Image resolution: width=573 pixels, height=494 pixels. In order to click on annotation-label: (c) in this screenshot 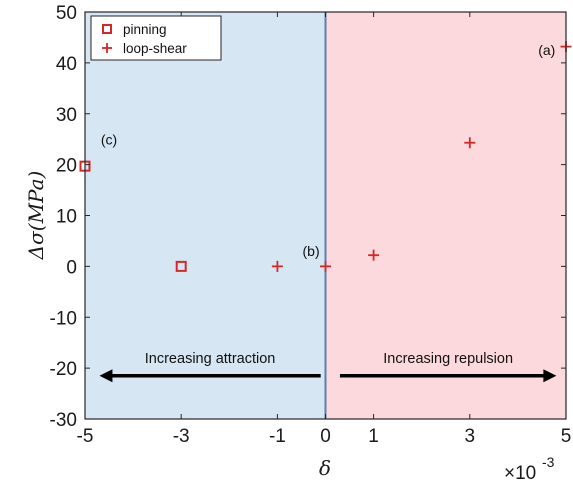, I will do `click(109, 139)`.